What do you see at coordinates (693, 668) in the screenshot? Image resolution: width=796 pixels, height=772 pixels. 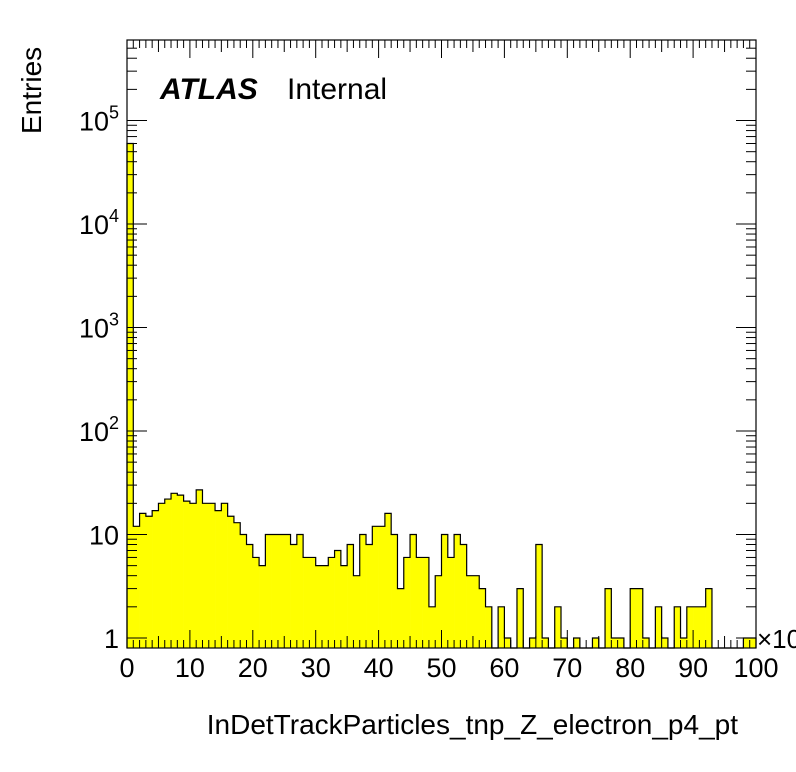 I see `x-tick-label: 90` at bounding box center [693, 668].